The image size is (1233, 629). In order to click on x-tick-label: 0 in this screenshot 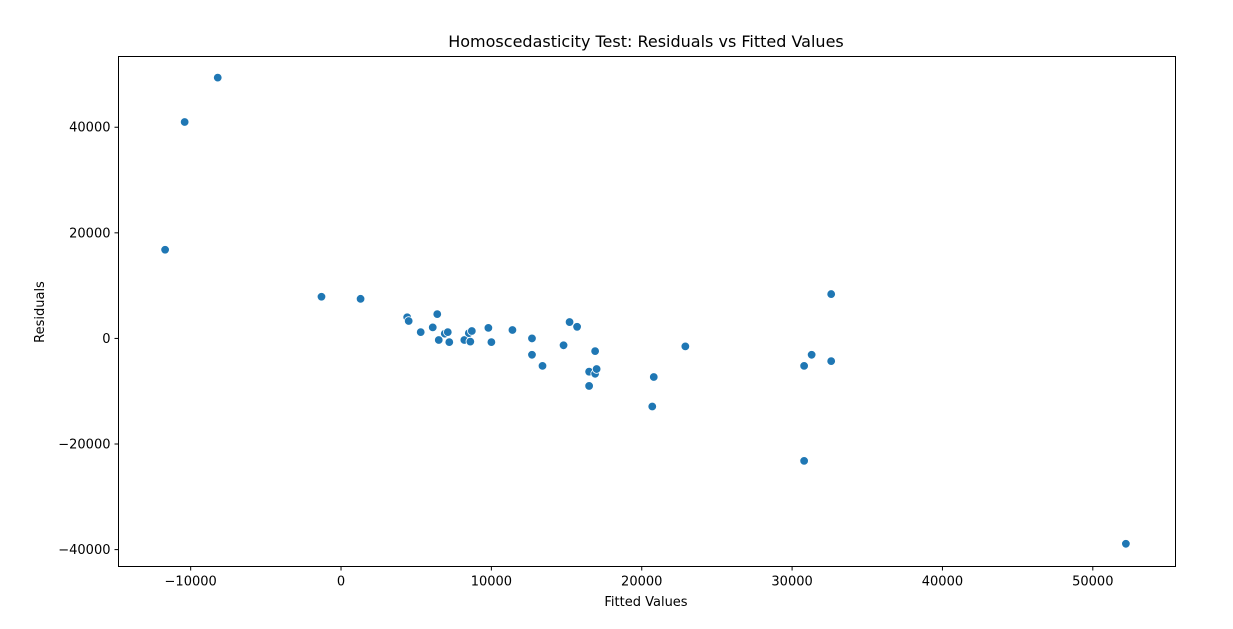, I will do `click(341, 582)`.